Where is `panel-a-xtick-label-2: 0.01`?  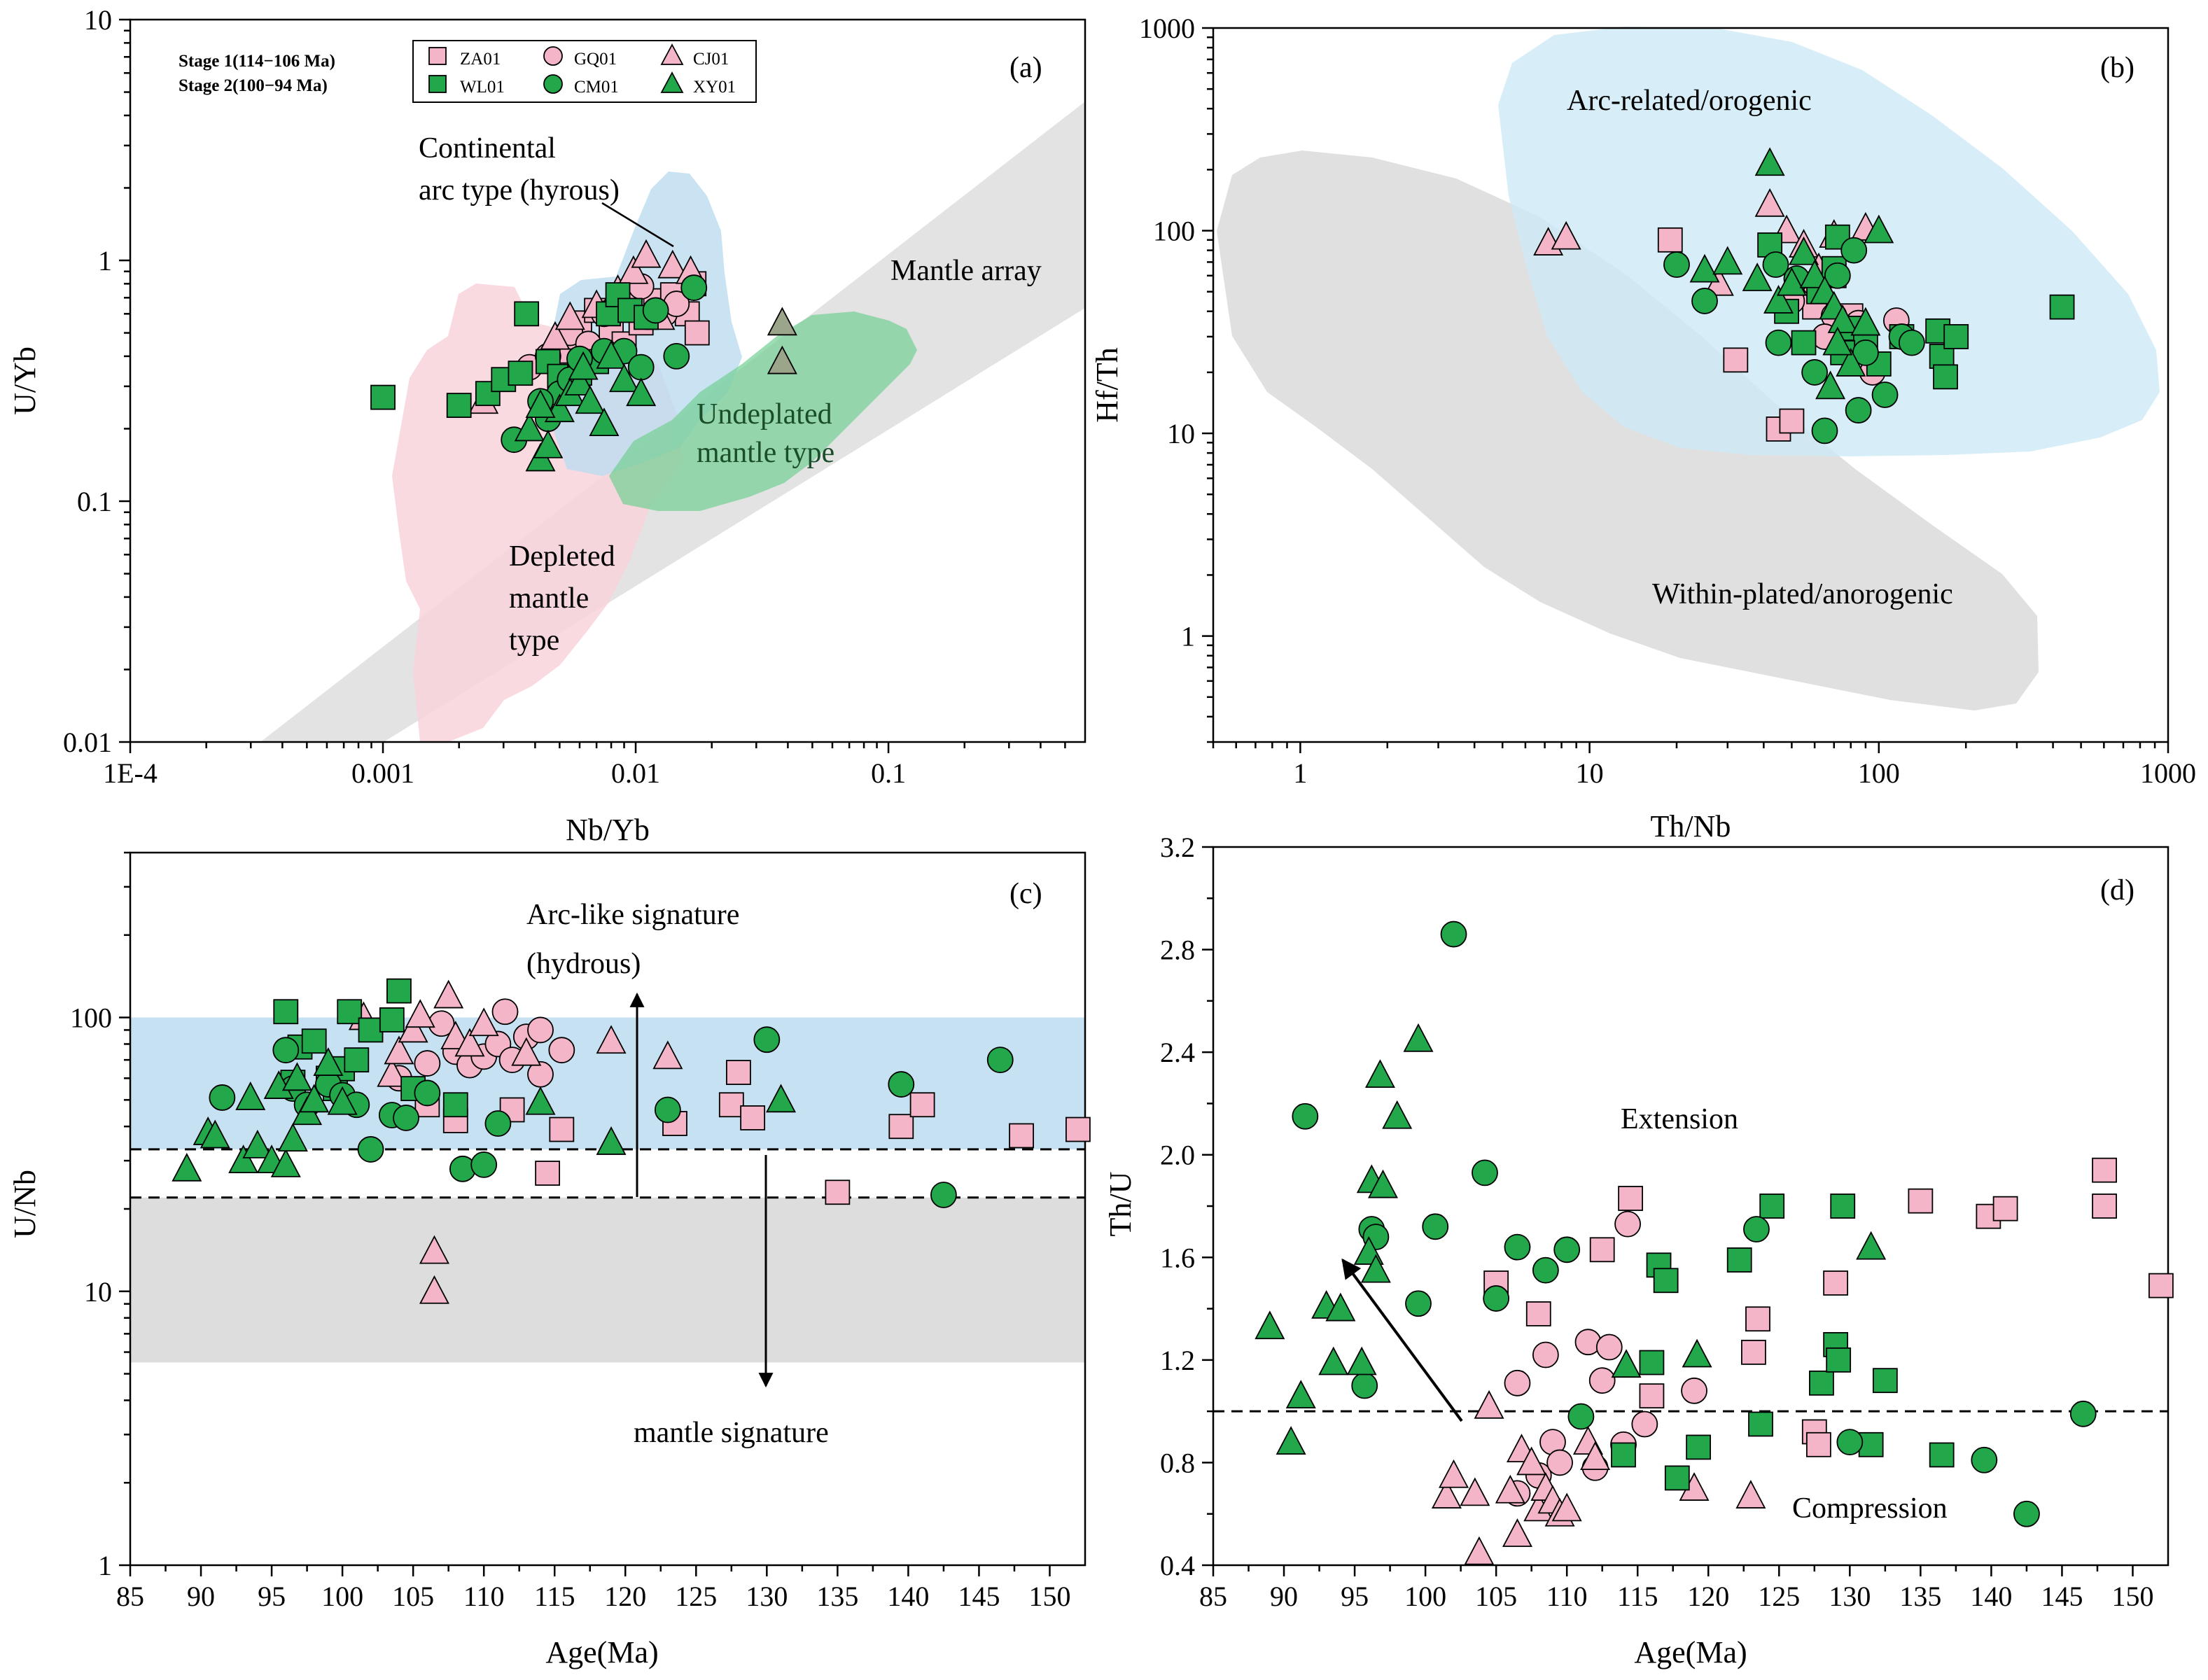 panel-a-xtick-label-2: 0.01 is located at coordinates (635, 773).